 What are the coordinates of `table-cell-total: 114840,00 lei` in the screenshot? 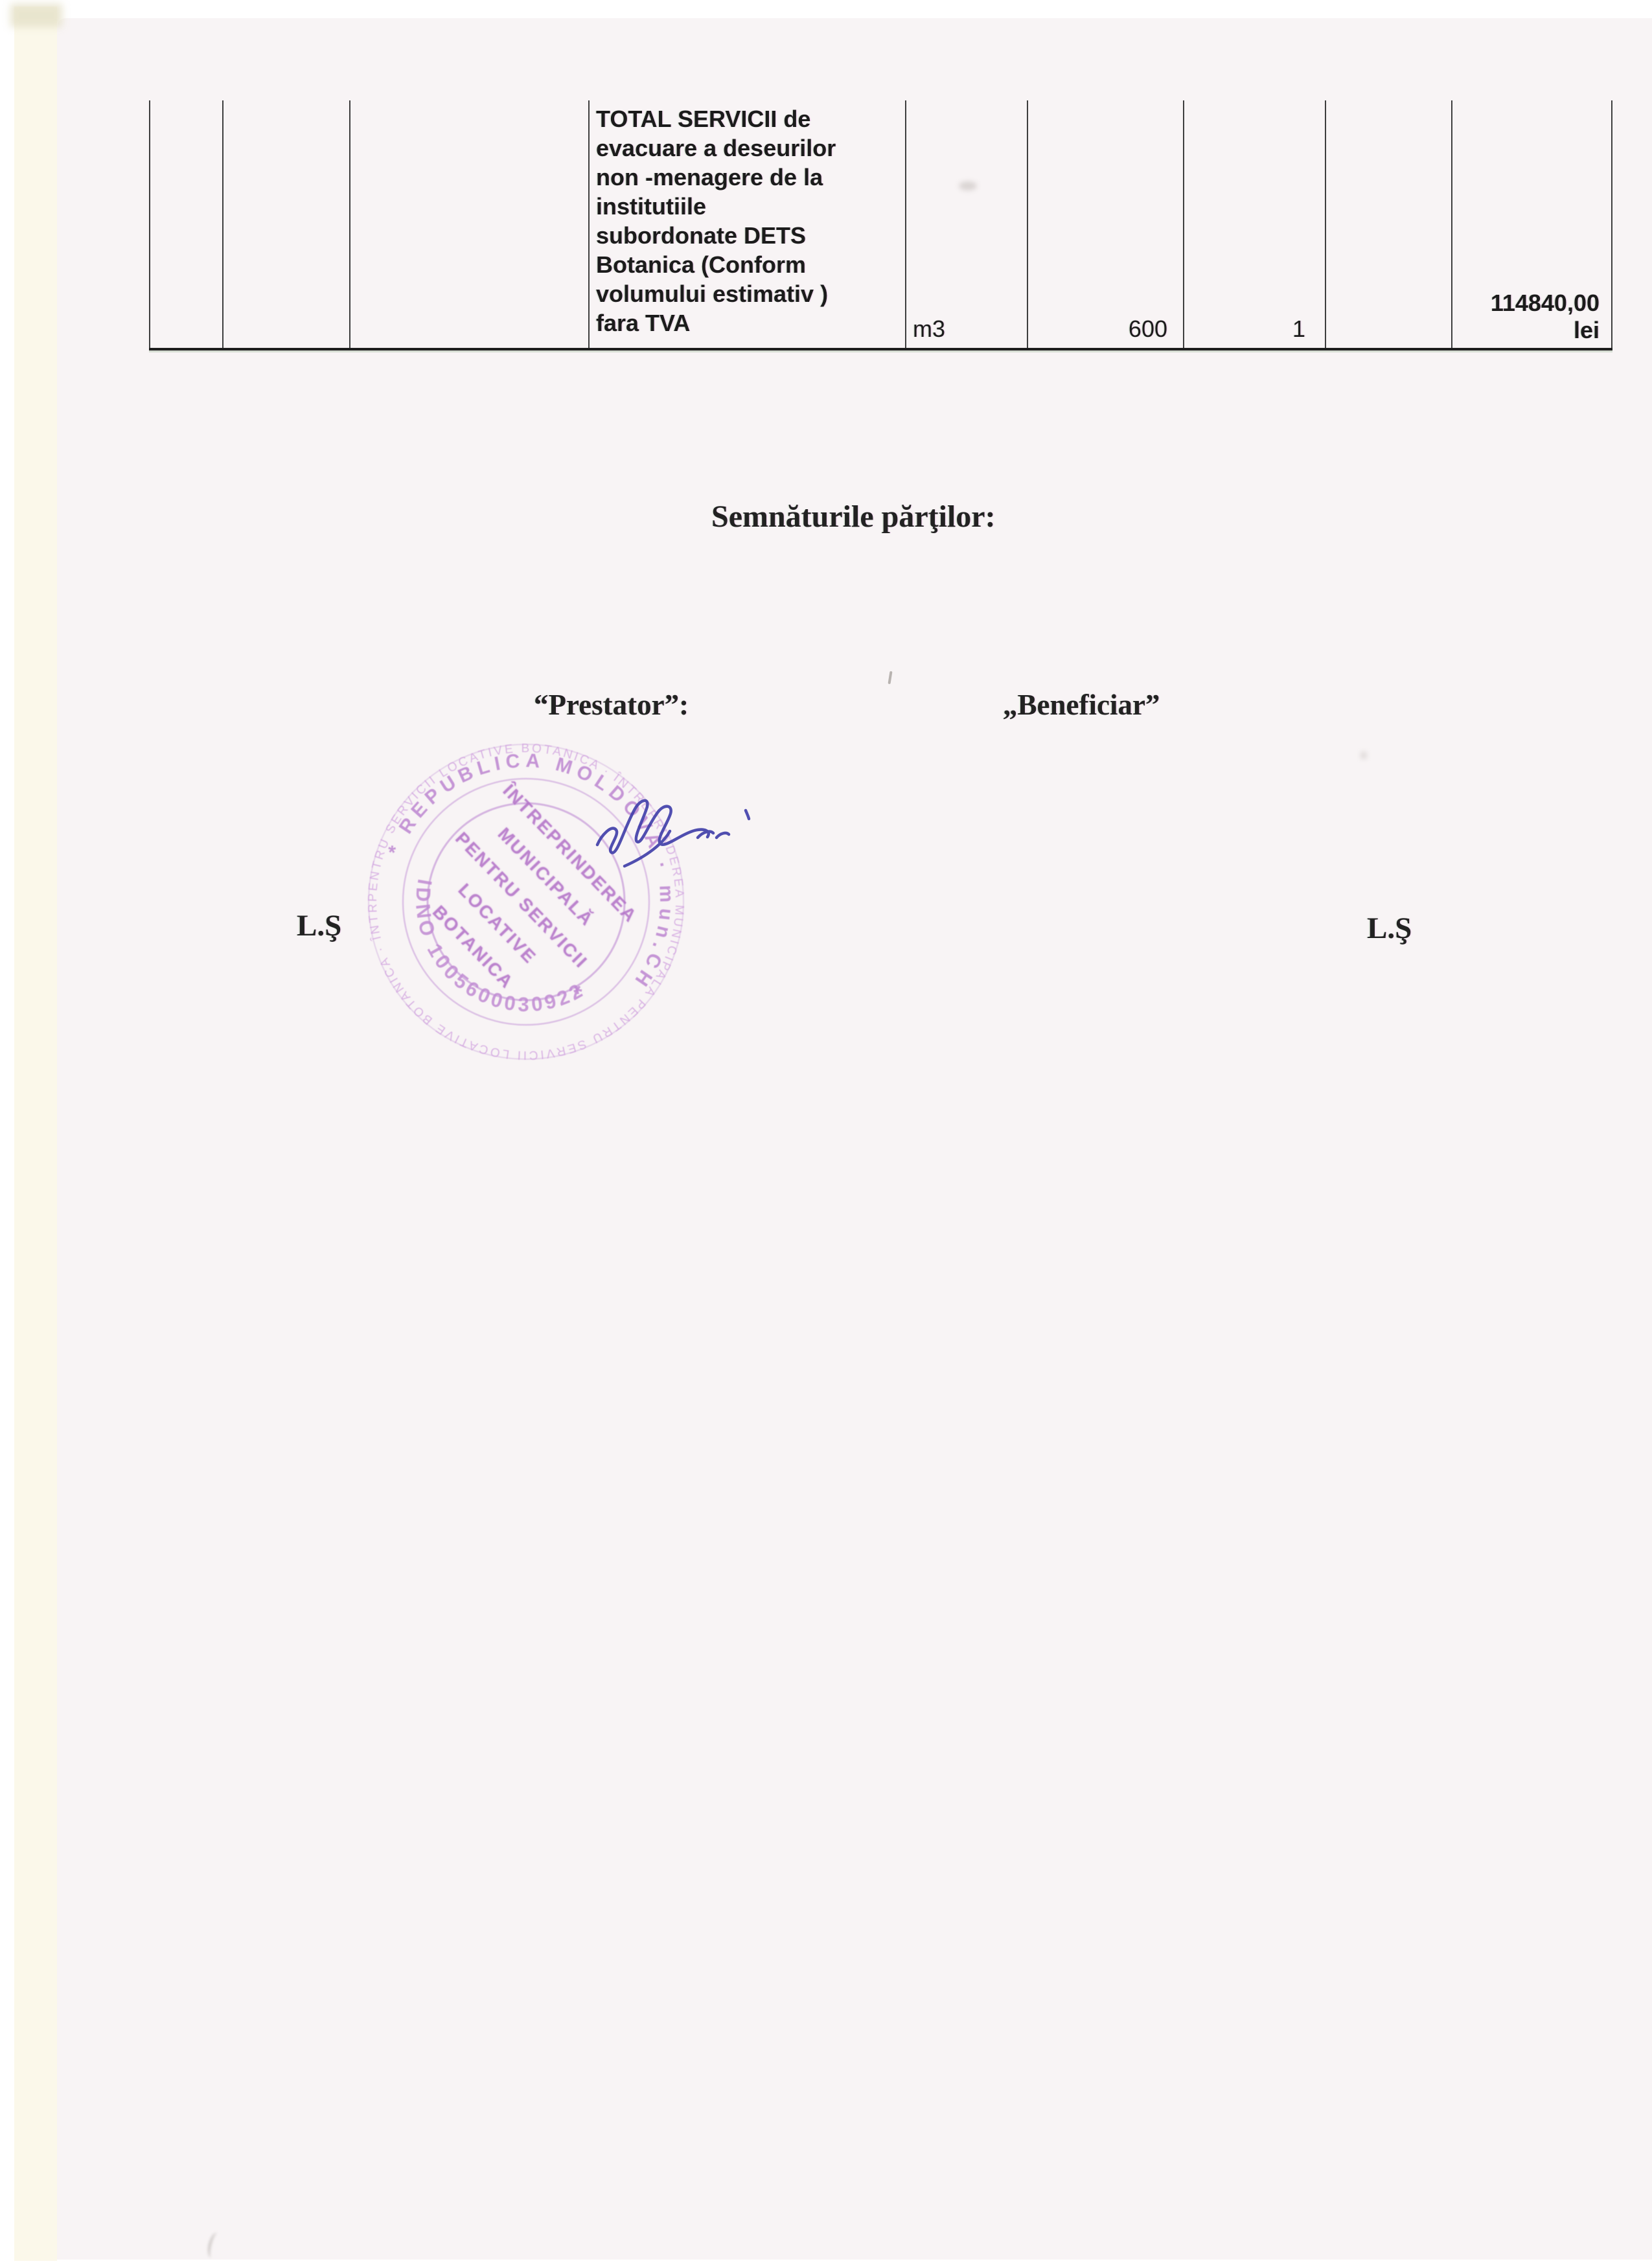 It's located at (1531, 224).